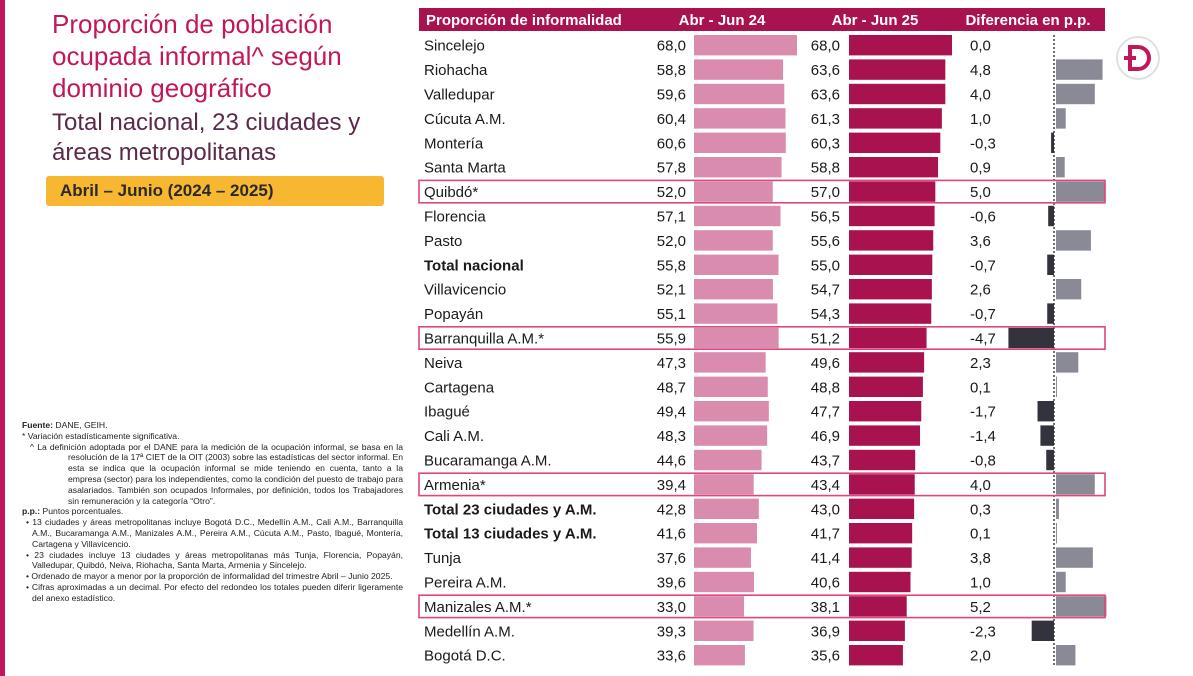  What do you see at coordinates (524, 20) in the screenshot?
I see `header-cell: Proporción de informalidad` at bounding box center [524, 20].